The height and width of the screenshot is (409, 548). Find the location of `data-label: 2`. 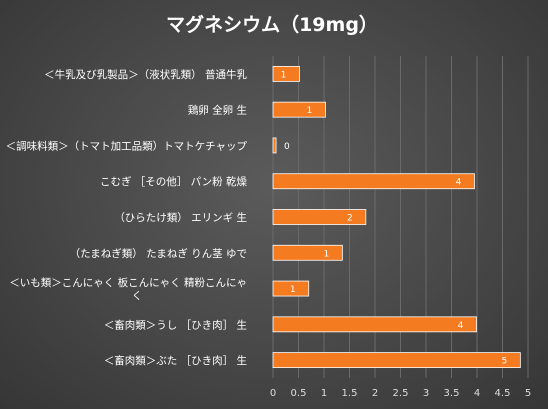

data-label: 2 is located at coordinates (350, 219).